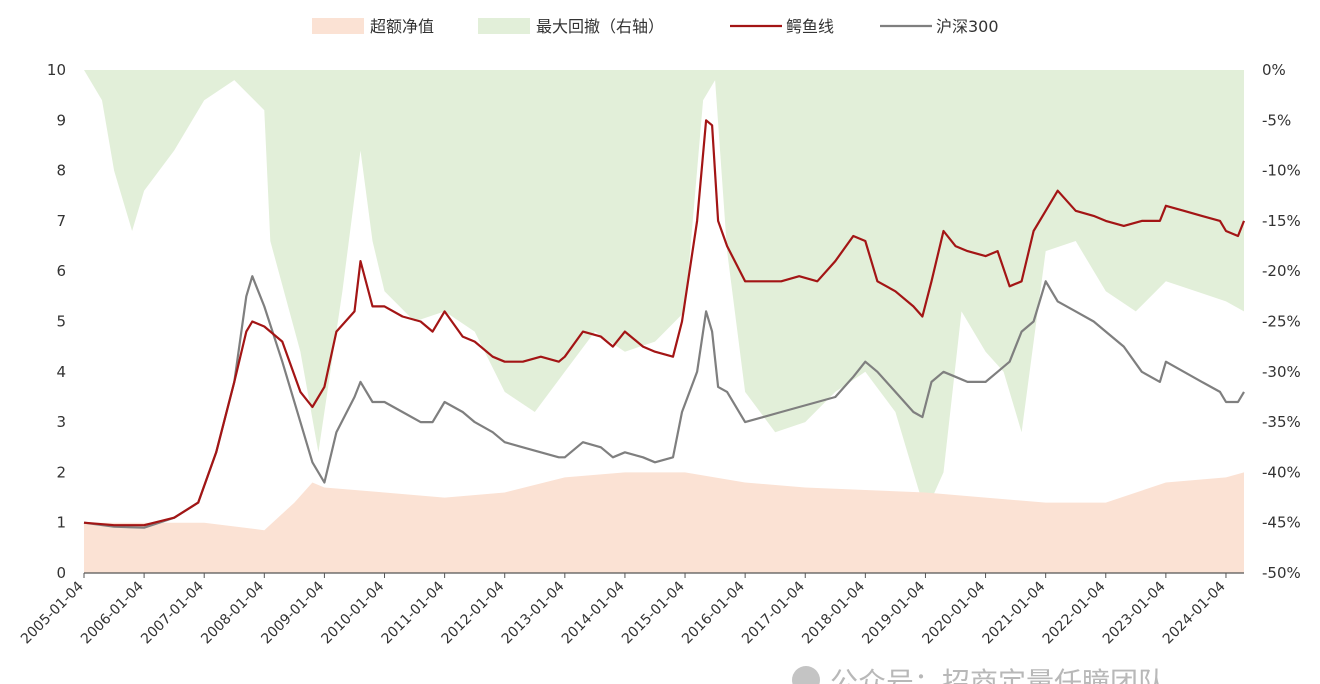 This screenshot has width=1320, height=684. Describe the element at coordinates (61, 472) in the screenshot. I see `left-tick-label: 2` at that location.